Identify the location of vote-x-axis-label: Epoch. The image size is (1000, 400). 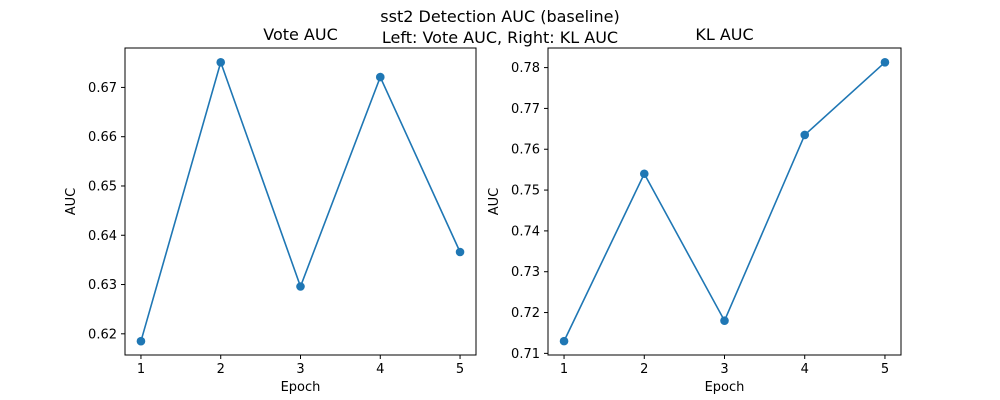
(301, 387).